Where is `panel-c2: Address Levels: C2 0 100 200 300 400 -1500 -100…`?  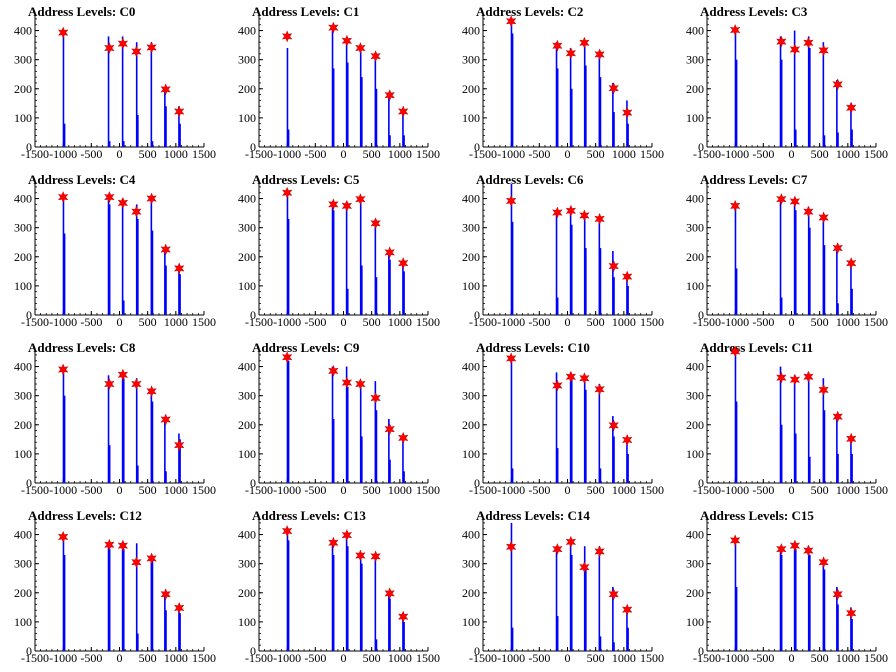 panel-c2: Address Levels: C2 0 100 200 300 400 -1500 -100… is located at coordinates (560, 84).